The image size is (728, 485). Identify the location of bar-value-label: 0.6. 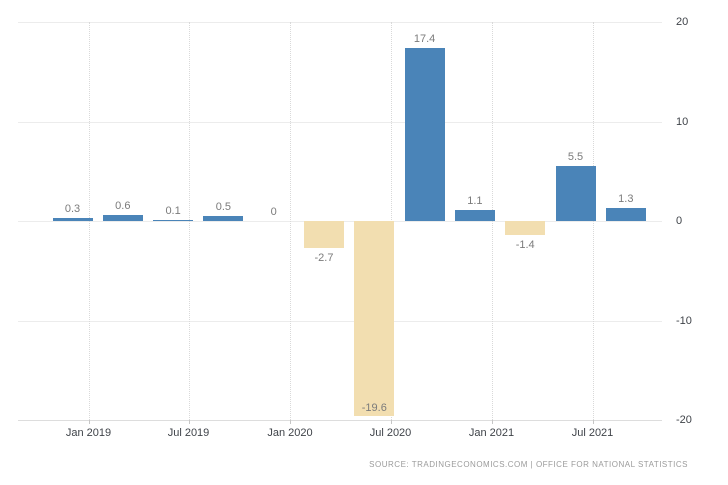
(123, 206).